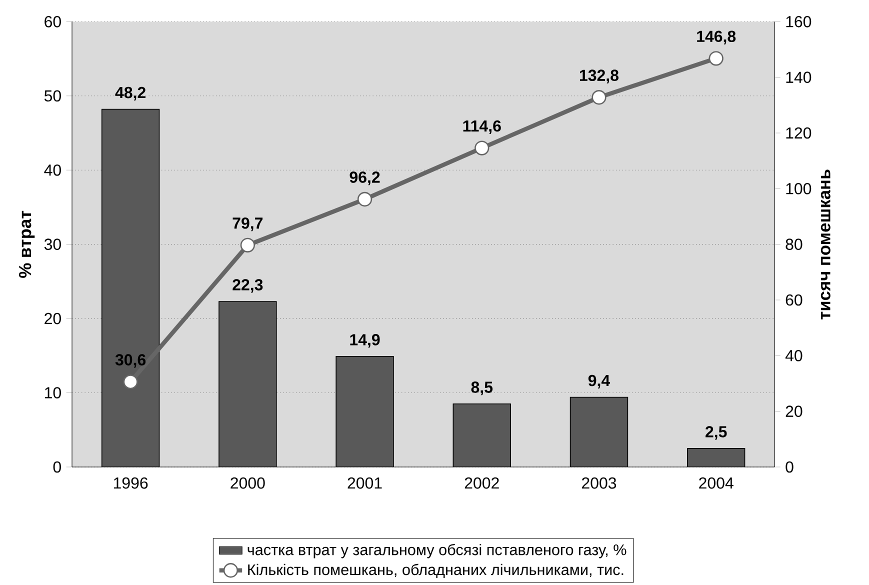 This screenshot has width=869, height=585. Describe the element at coordinates (599, 77) in the screenshot. I see `data-label: 132,8` at that location.